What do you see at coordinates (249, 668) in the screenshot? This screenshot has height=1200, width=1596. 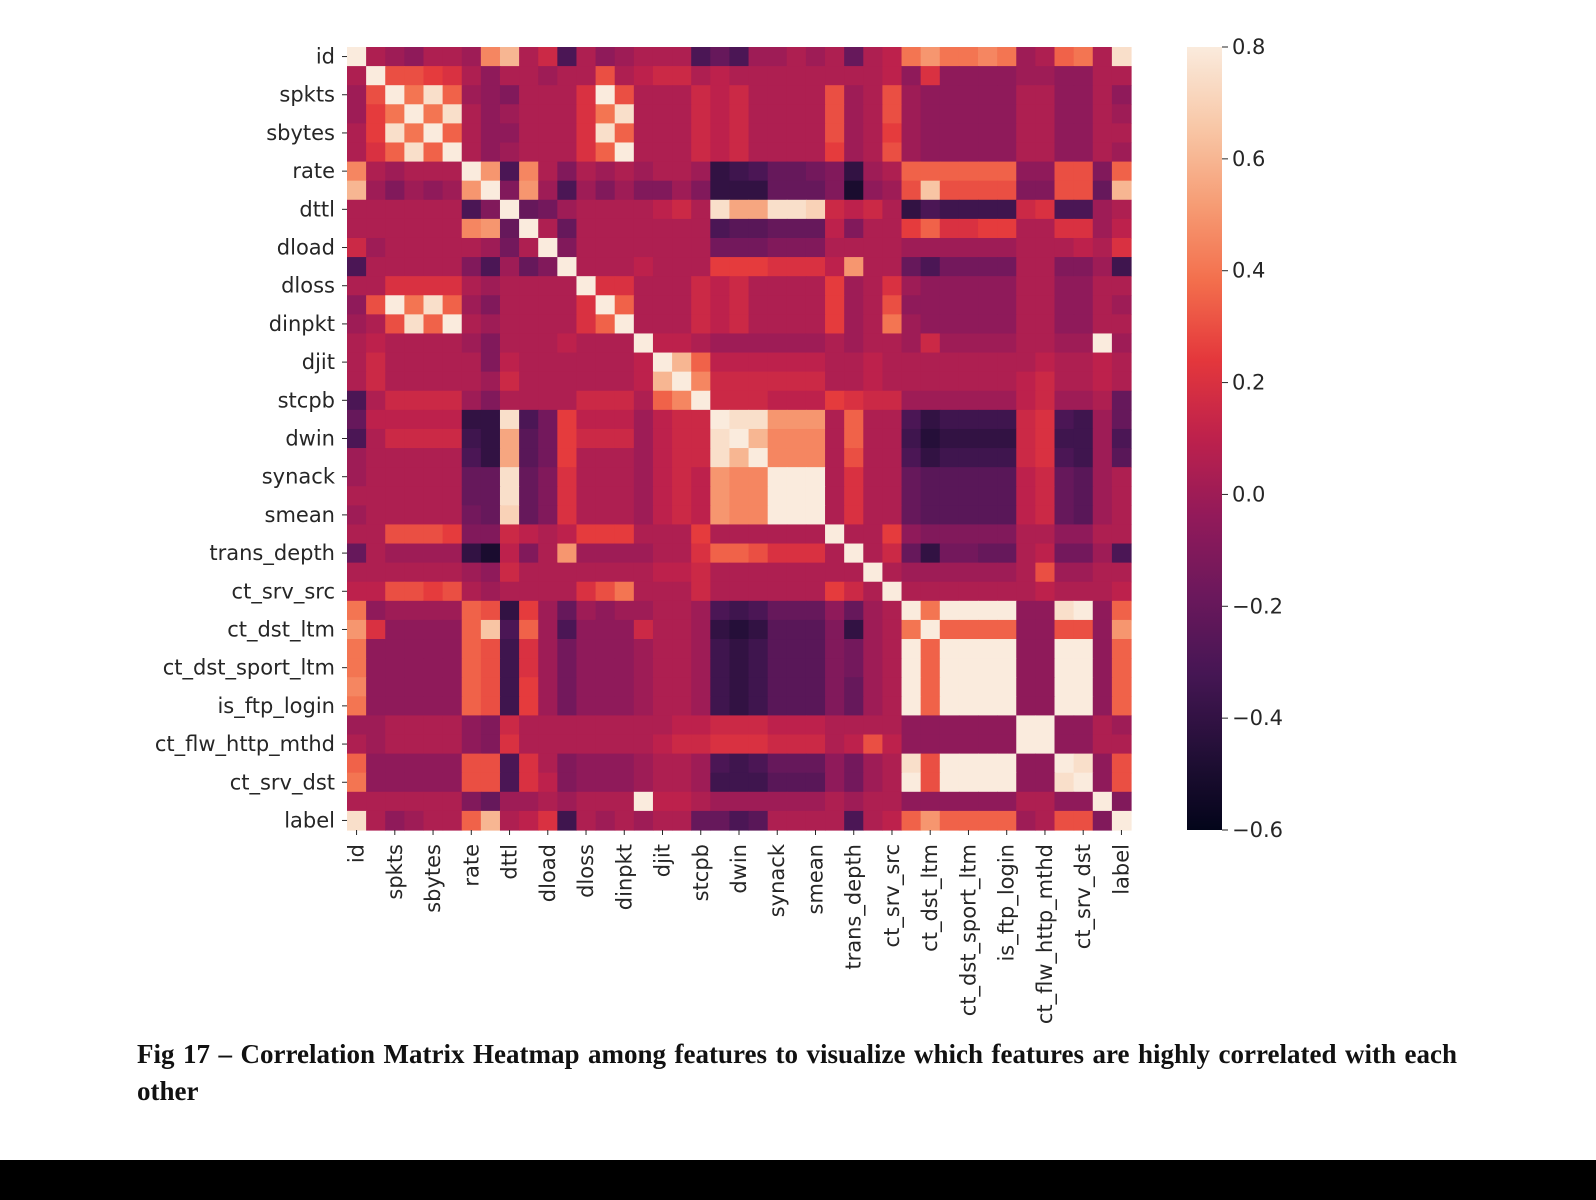 I see `row-tick-label: ct_dst_sport_ltm` at bounding box center [249, 668].